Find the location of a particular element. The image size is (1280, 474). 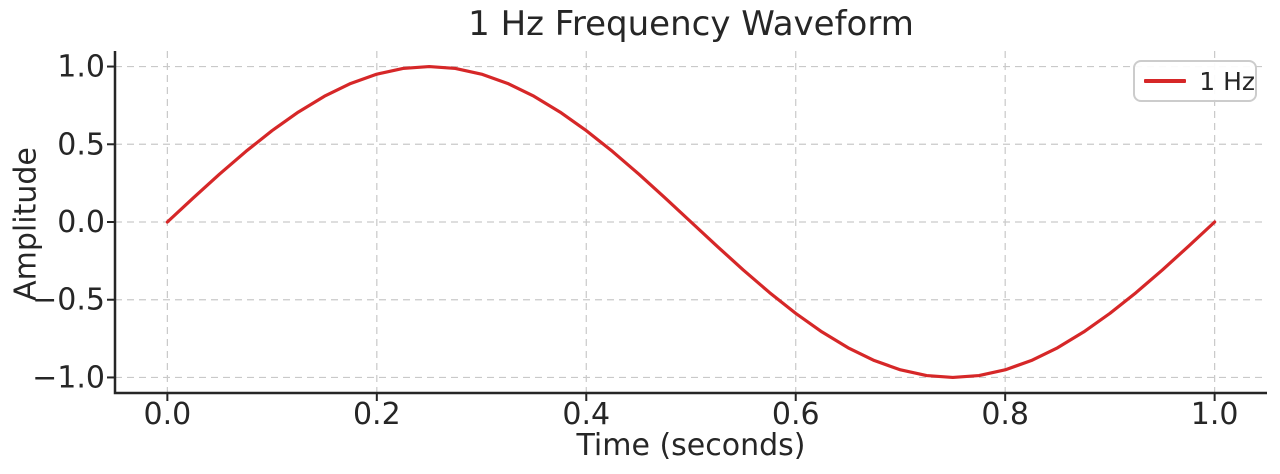

legend-line-sample is located at coordinates (1165, 81).